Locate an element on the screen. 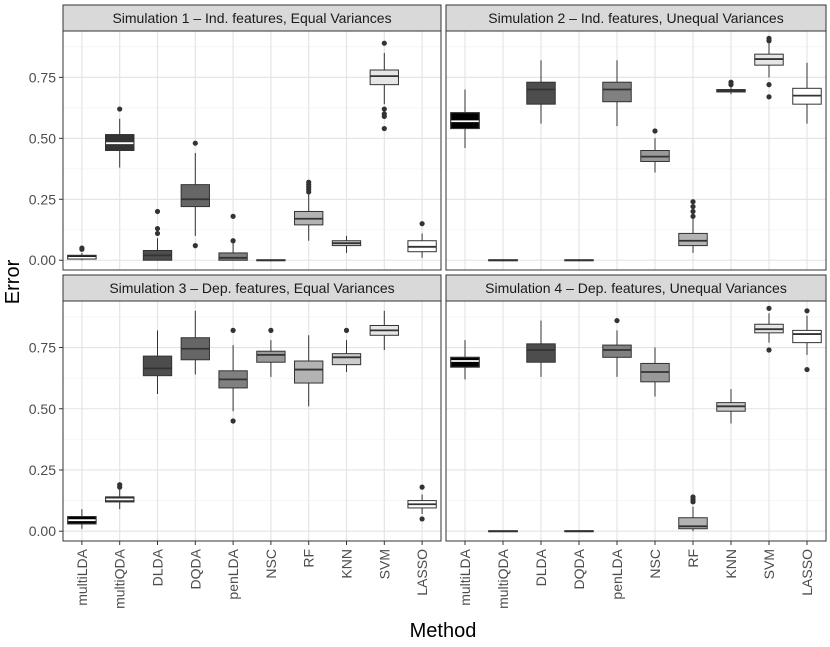 This screenshot has height=647, width=830. x-tick-label: DQDA is located at coordinates (195, 568).